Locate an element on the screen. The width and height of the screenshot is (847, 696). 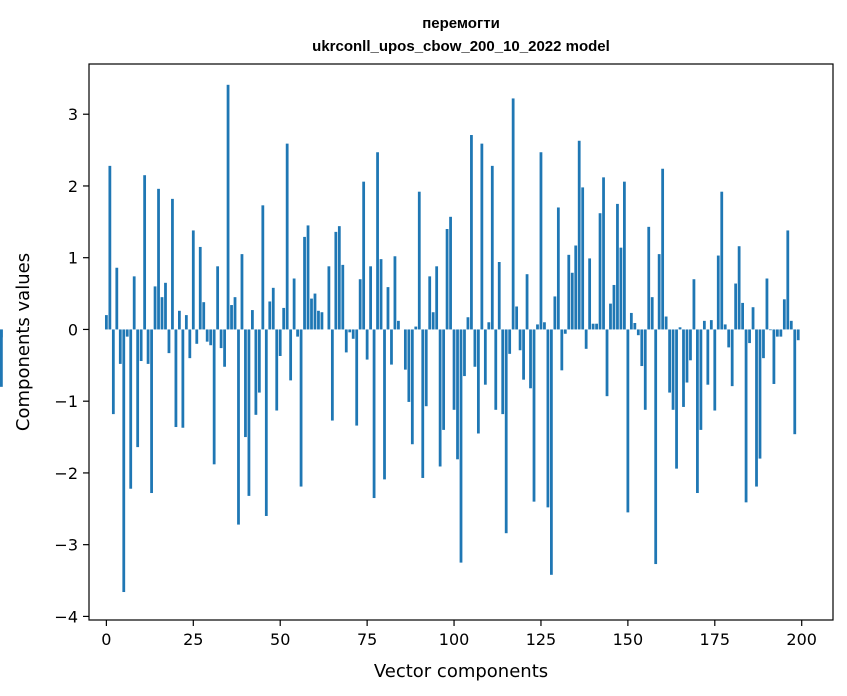
y-axis-label: Components values is located at coordinates (23, 342).